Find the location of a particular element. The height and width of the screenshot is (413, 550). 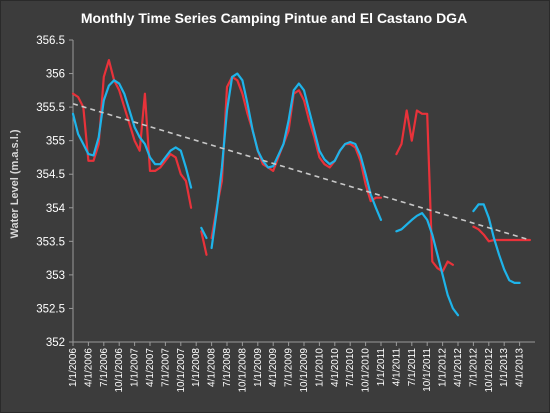

y-tick-label: 353 is located at coordinates (55, 276).